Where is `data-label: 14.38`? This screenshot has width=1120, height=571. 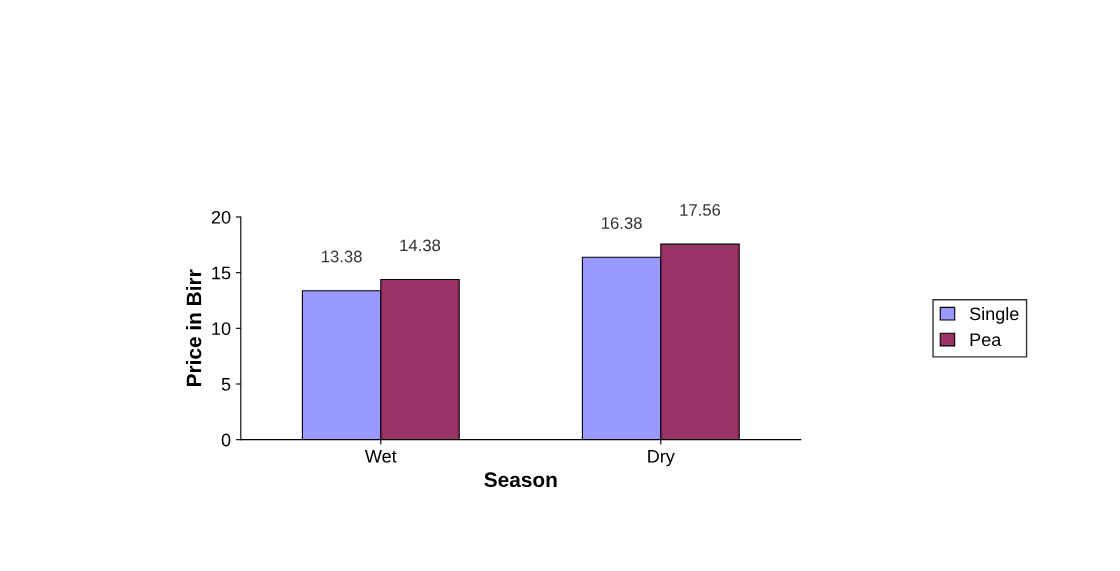 data-label: 14.38 is located at coordinates (420, 245).